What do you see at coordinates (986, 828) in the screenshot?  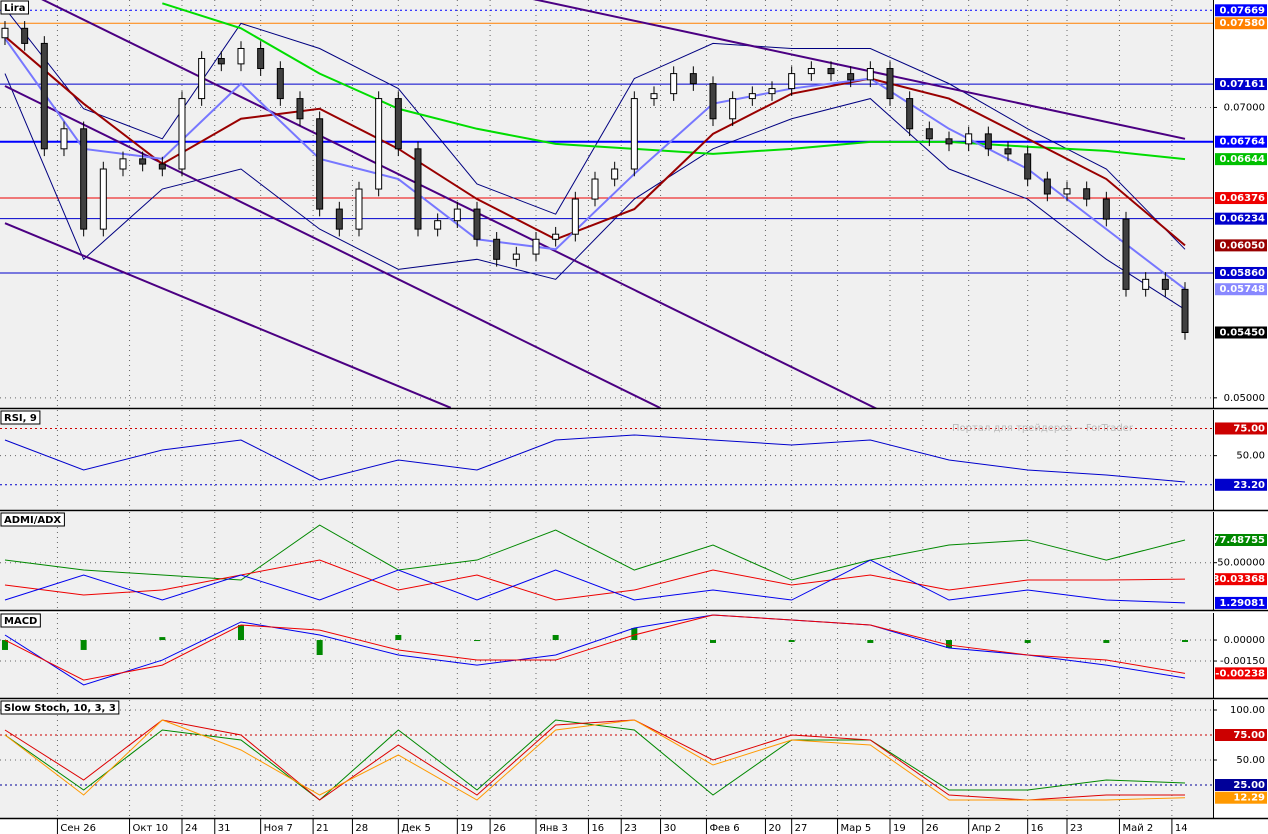 I see `x-tick-label: Апр 2` at bounding box center [986, 828].